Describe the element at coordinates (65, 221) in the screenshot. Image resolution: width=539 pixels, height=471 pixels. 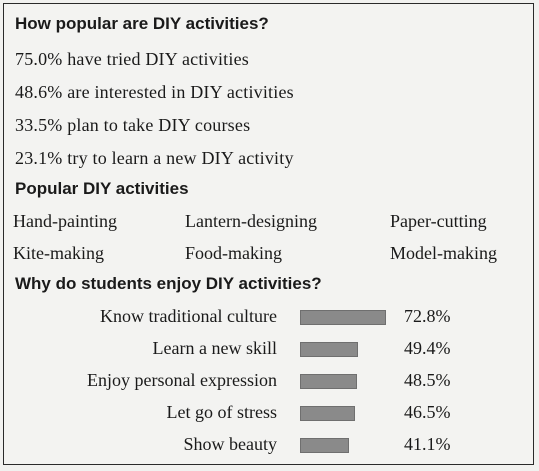
I see `activity-item: Hand-painting` at that location.